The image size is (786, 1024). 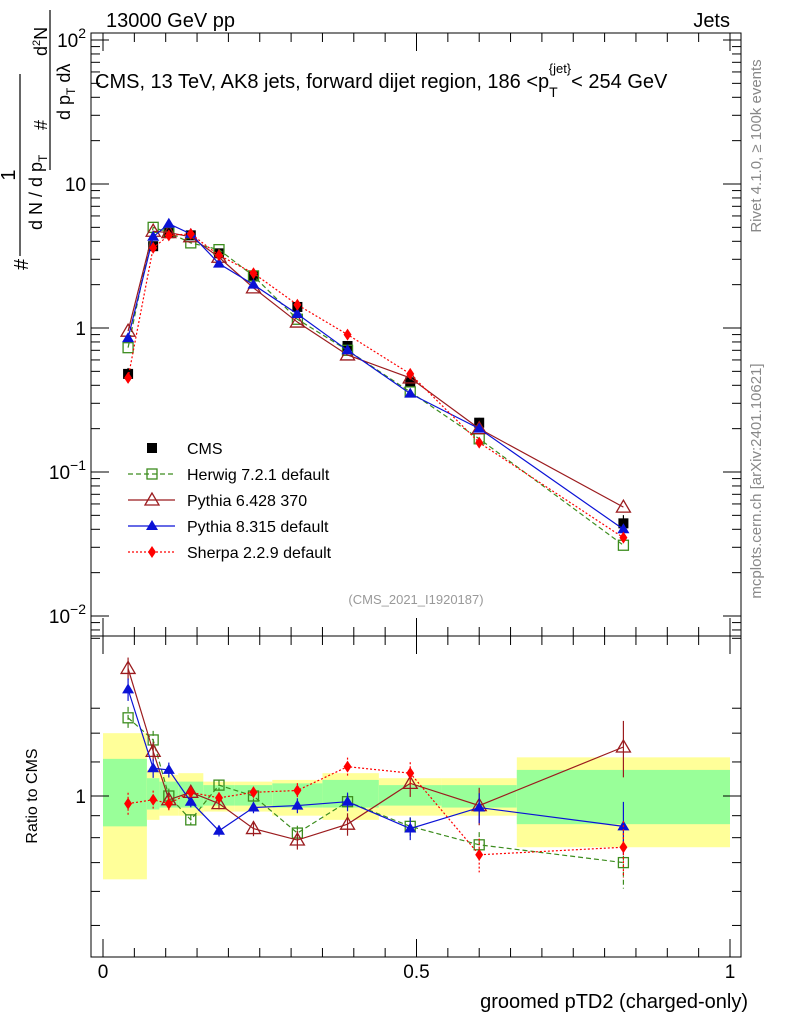 What do you see at coordinates (152, 552) in the screenshot?
I see `legend-marker-sherpa-2-2-9-default` at bounding box center [152, 552].